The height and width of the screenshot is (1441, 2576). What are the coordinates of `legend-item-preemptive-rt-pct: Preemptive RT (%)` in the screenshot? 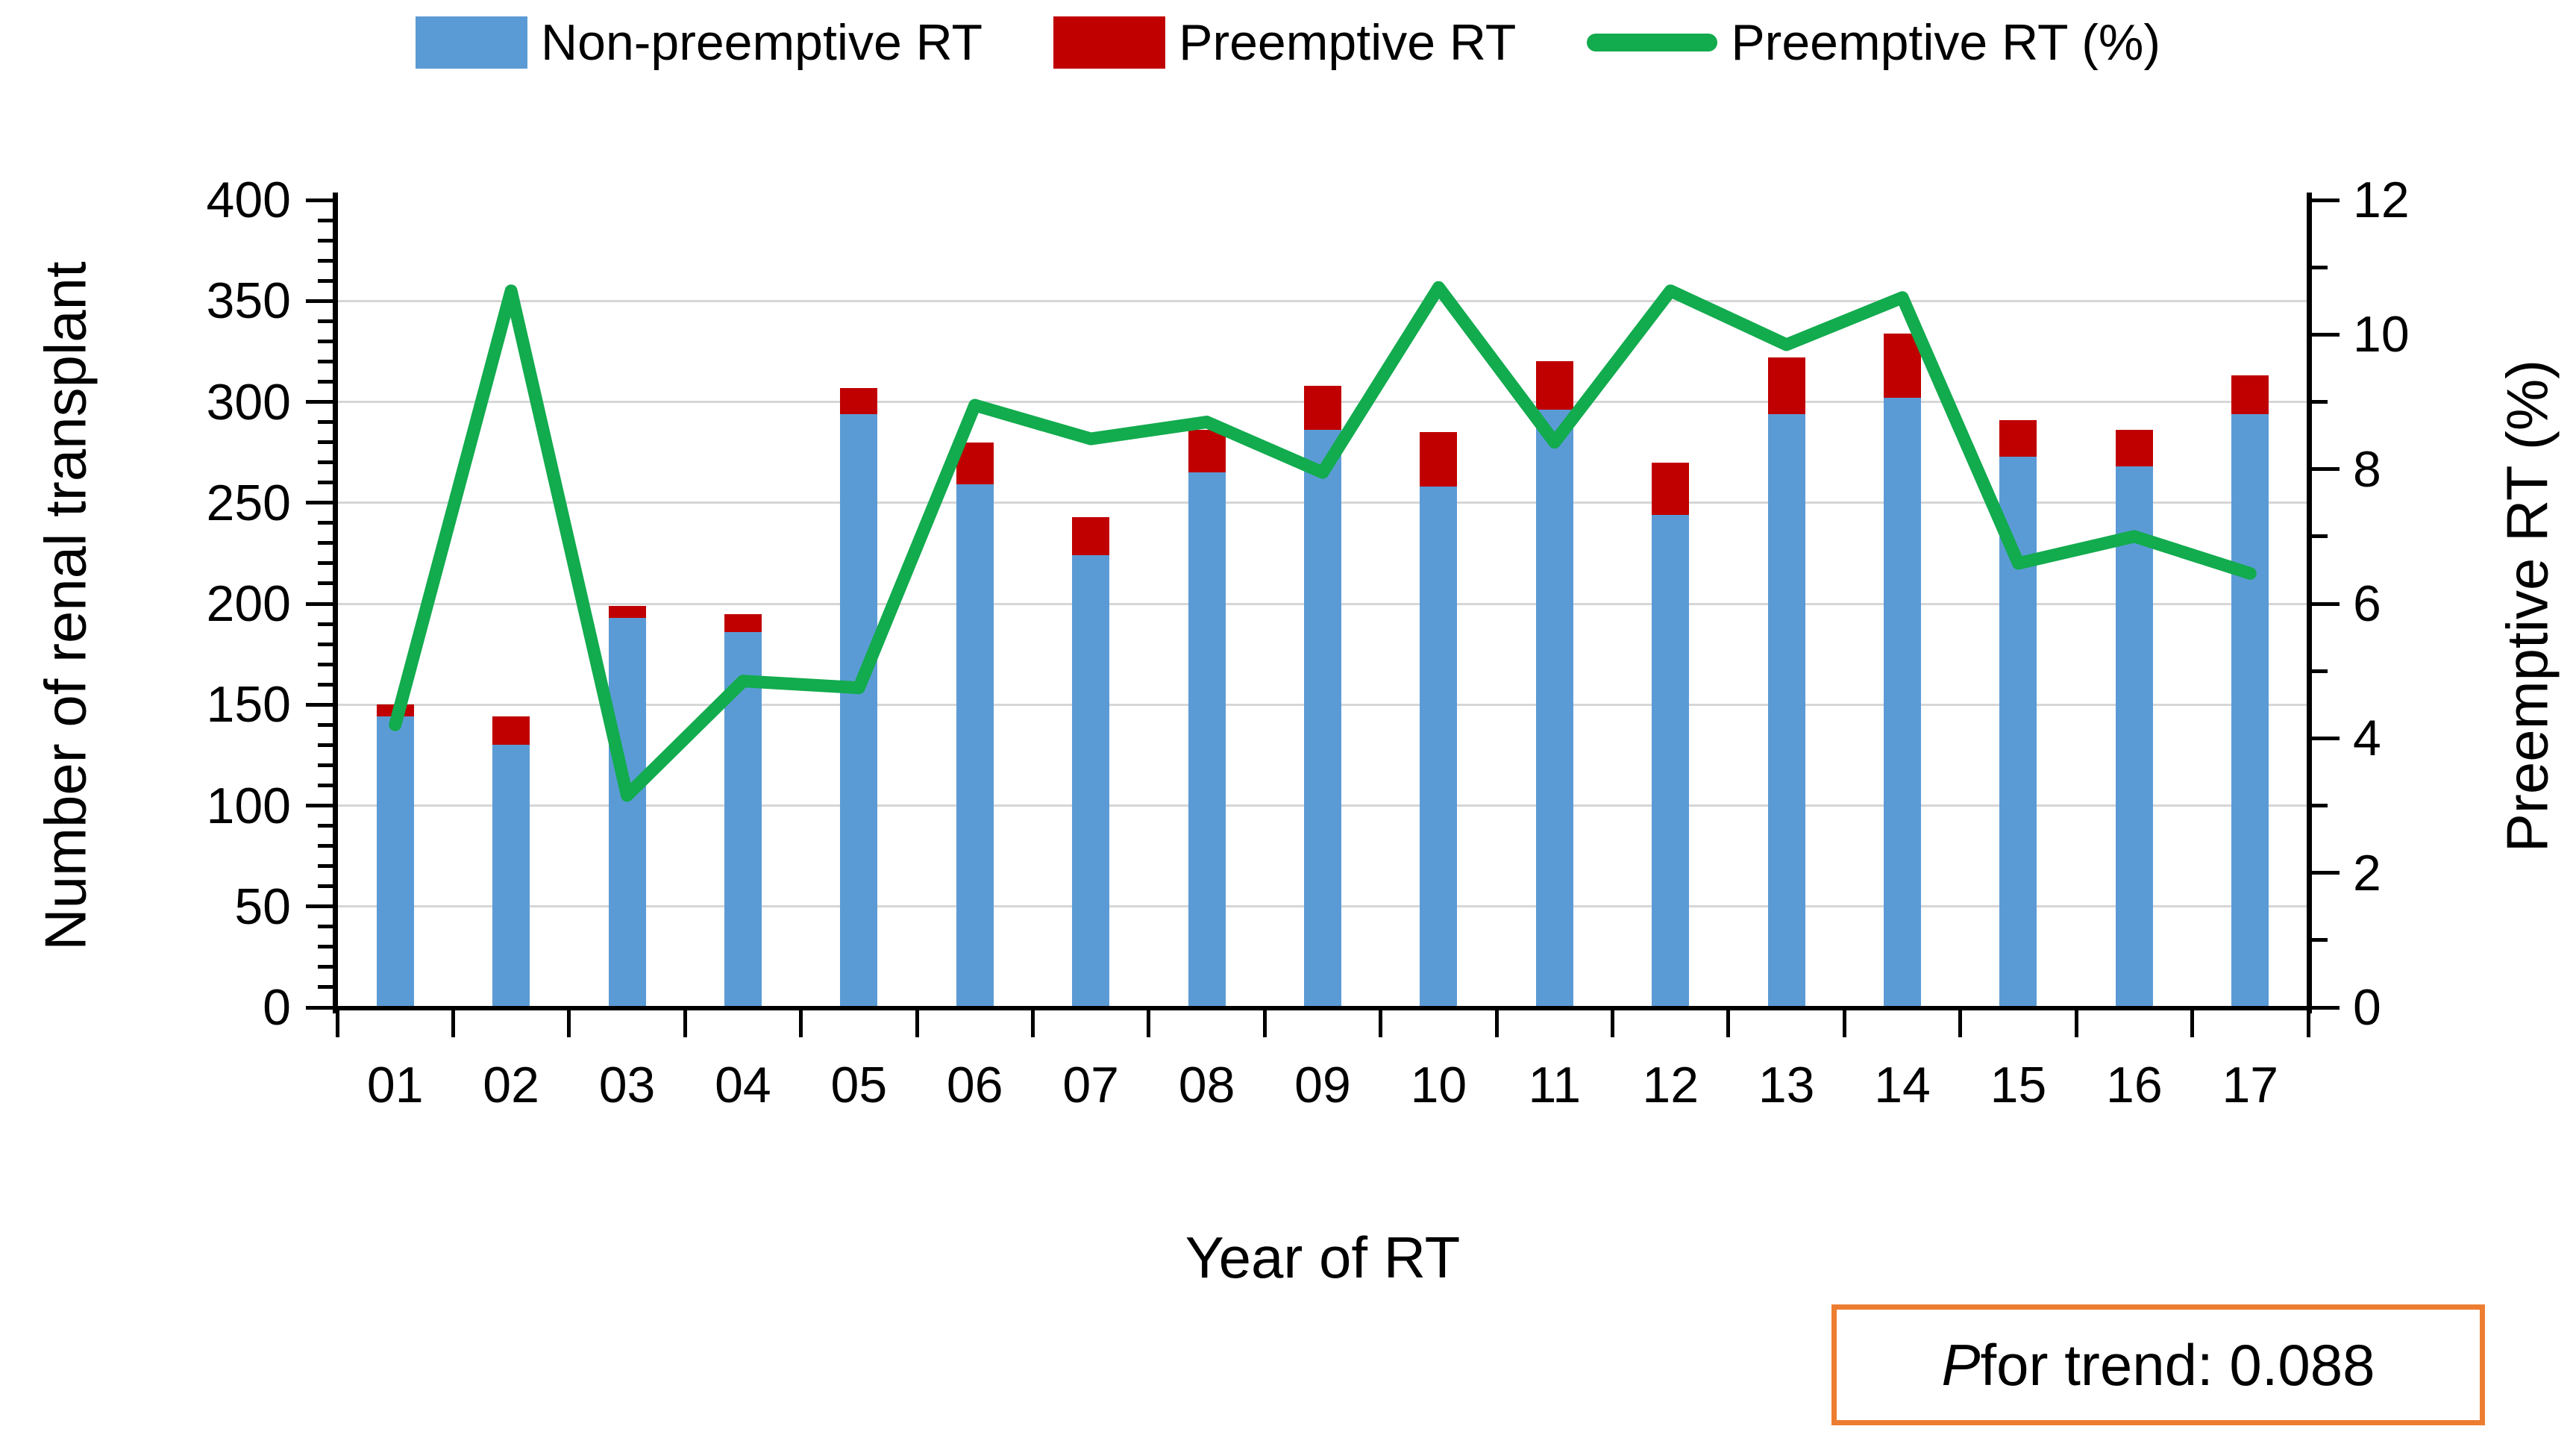 It's located at (1873, 42).